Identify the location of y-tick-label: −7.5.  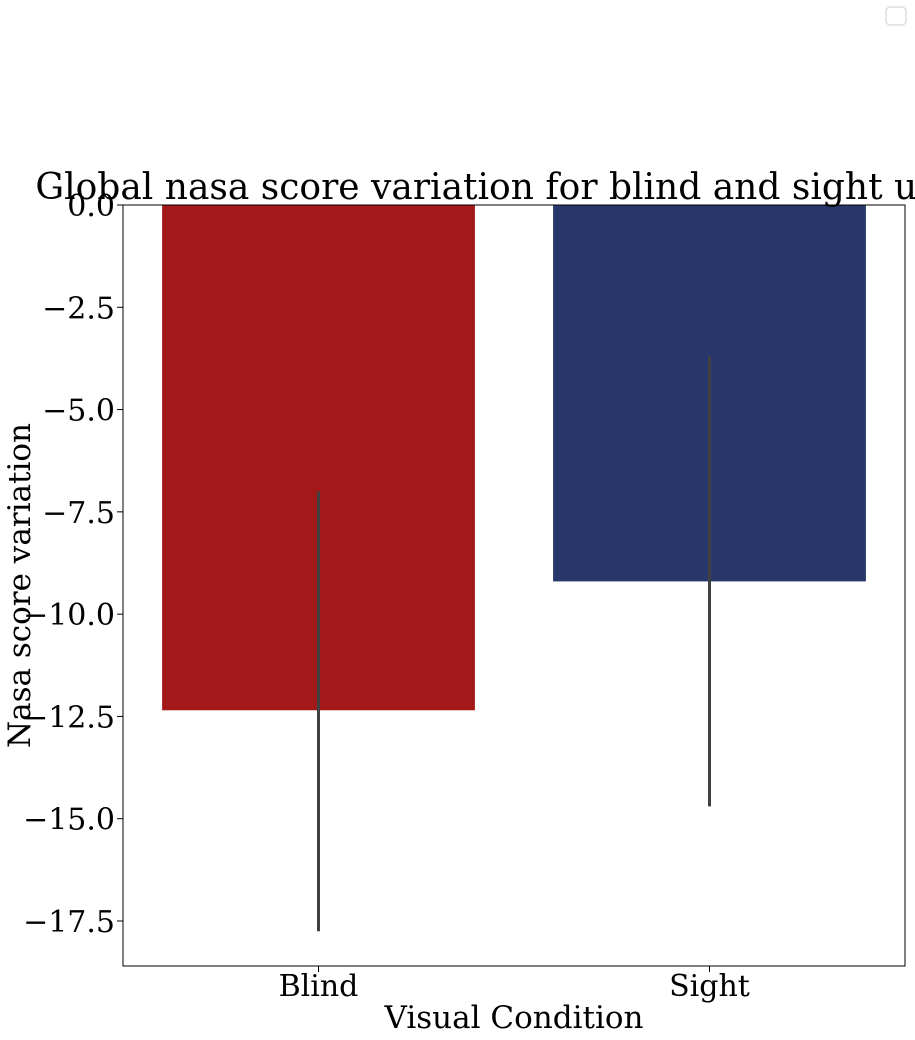
(78, 513).